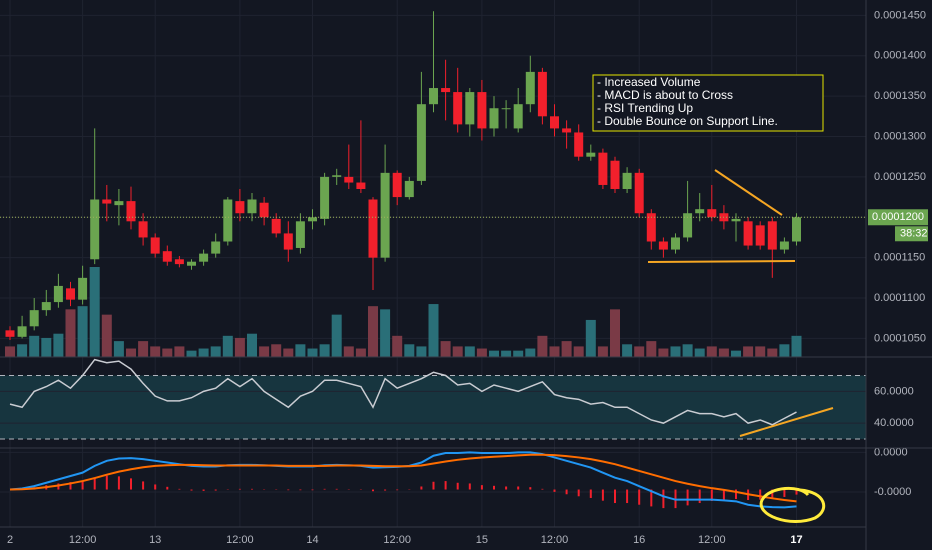  What do you see at coordinates (665, 95) in the screenshot?
I see `annotation-line: - MACD is about to Cross` at bounding box center [665, 95].